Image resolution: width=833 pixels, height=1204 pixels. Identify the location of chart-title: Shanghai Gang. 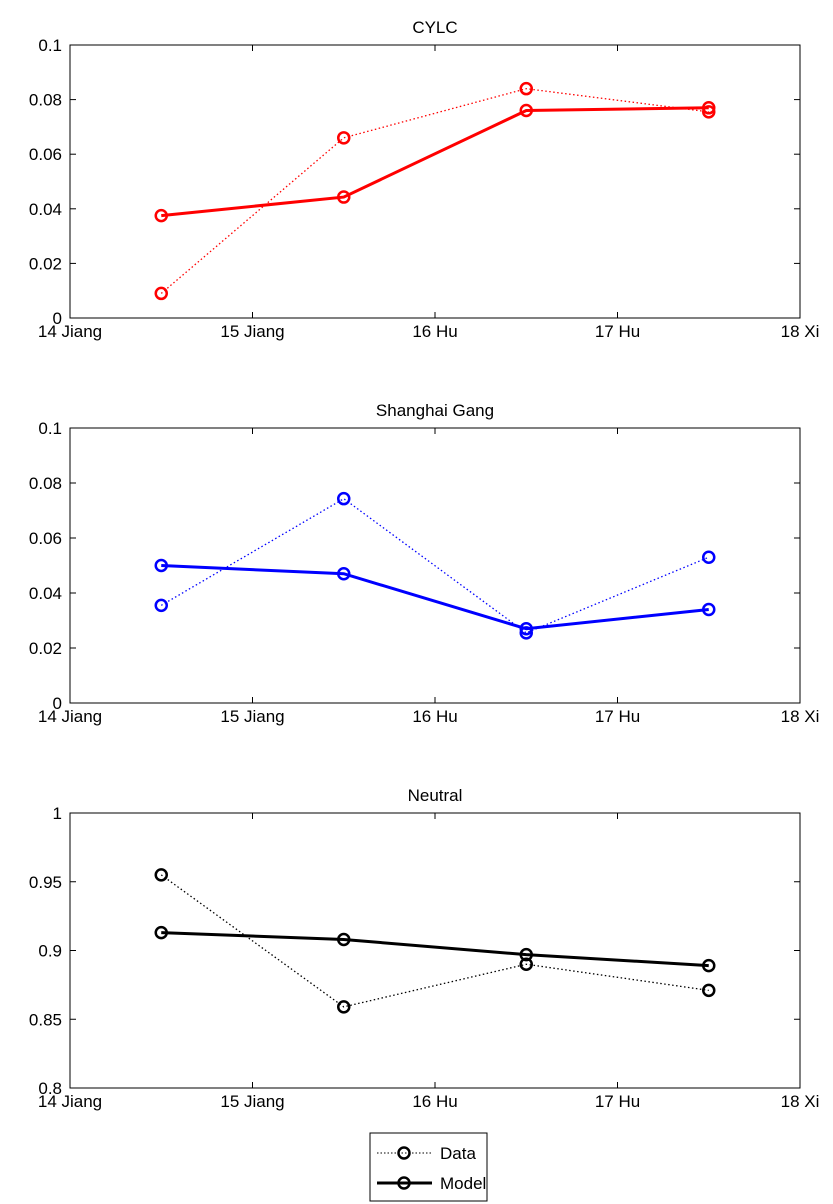
(435, 410).